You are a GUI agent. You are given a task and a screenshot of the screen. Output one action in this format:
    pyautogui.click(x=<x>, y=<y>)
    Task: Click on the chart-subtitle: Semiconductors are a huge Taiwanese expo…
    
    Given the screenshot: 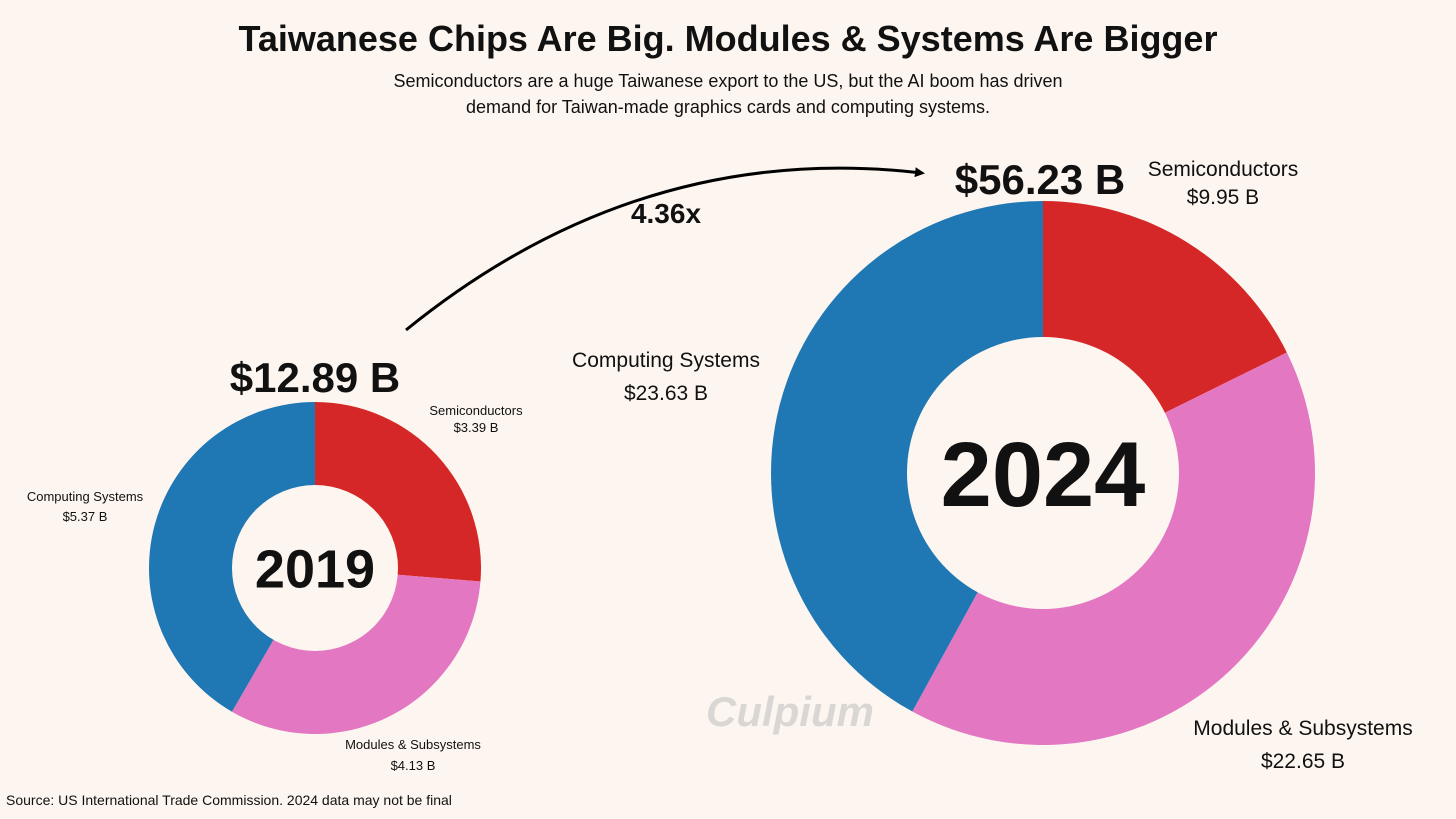 What is the action you would take?
    pyautogui.click(x=728, y=94)
    